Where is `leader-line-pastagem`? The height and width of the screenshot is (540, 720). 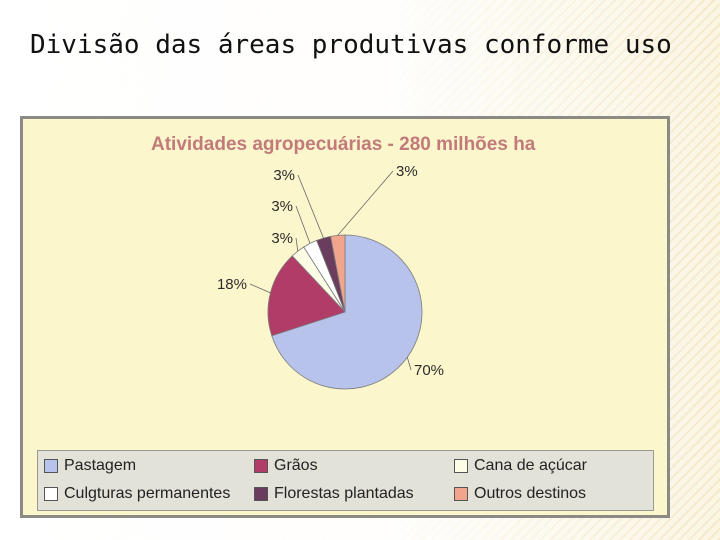
leader-line-pastagem is located at coordinates (409, 364).